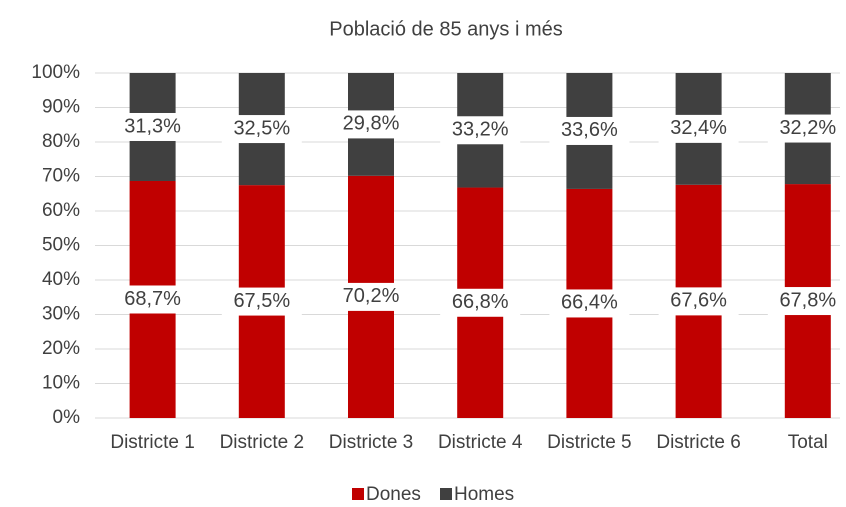  Describe the element at coordinates (61, 245) in the screenshot. I see `y-tick-label: 50%` at that location.